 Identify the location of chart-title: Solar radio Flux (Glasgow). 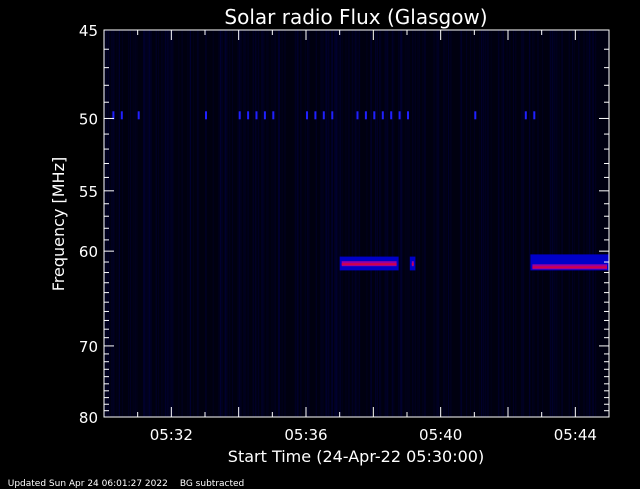
(355, 17).